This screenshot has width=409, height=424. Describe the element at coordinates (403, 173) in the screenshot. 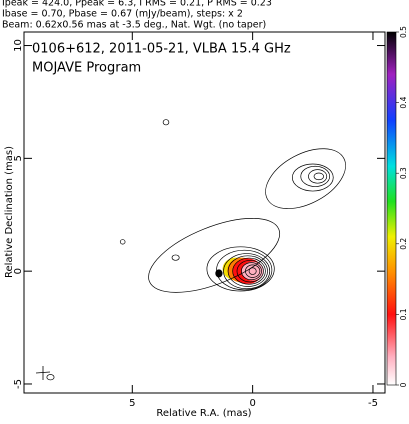

I see `colorbar-tick-label: 0.3` at that location.